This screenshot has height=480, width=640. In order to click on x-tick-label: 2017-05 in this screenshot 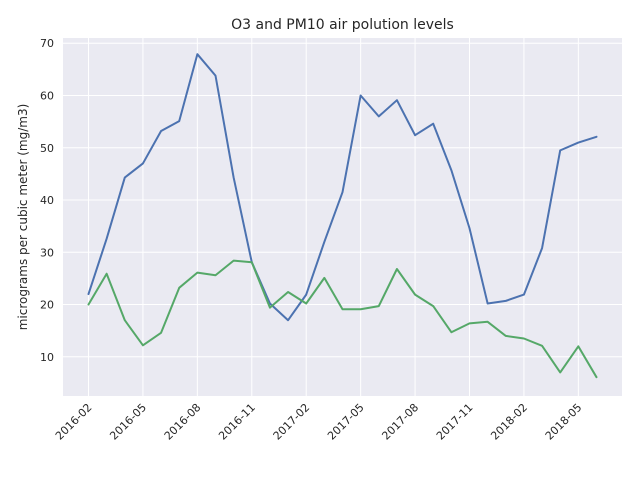, I will do `click(346, 422)`.